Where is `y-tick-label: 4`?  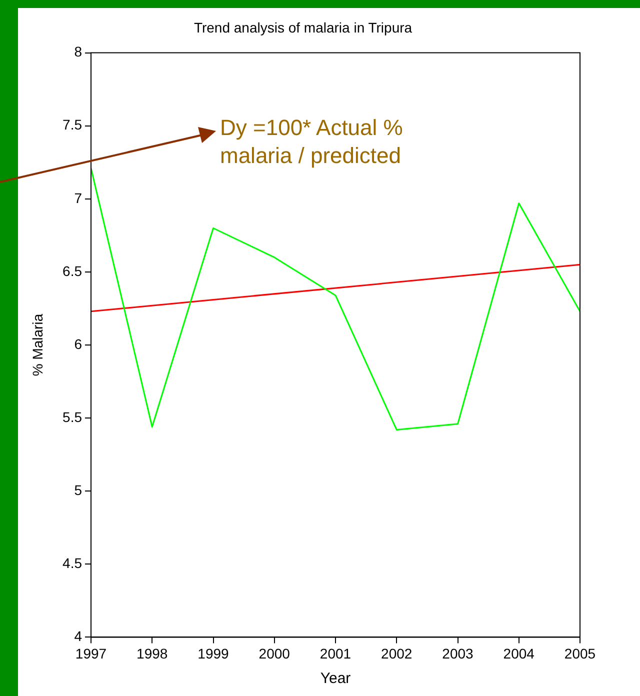
y-tick-label: 4 is located at coordinates (78, 636).